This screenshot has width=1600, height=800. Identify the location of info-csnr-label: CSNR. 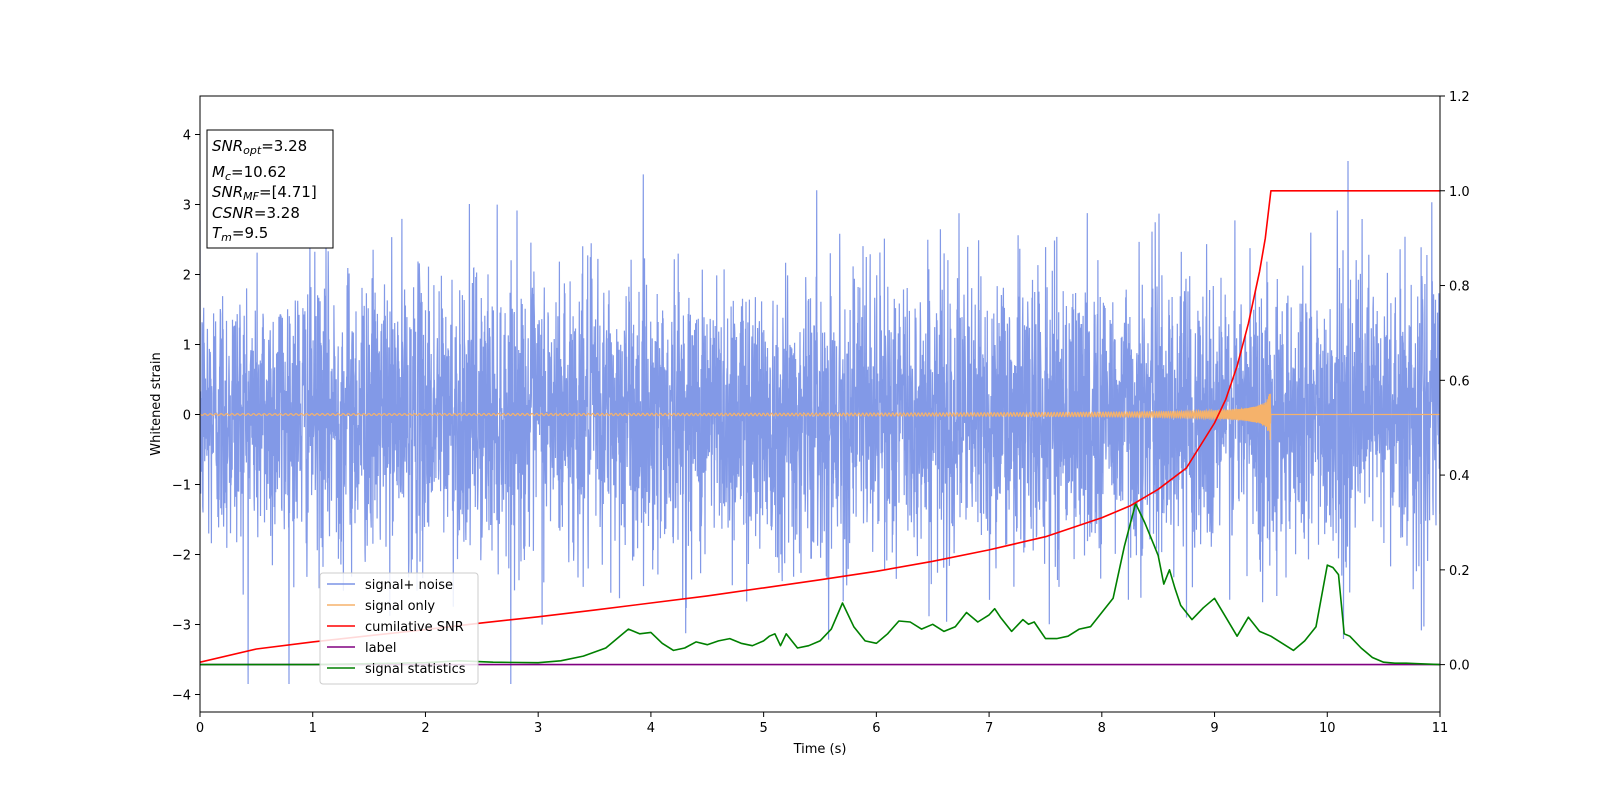
(233, 213).